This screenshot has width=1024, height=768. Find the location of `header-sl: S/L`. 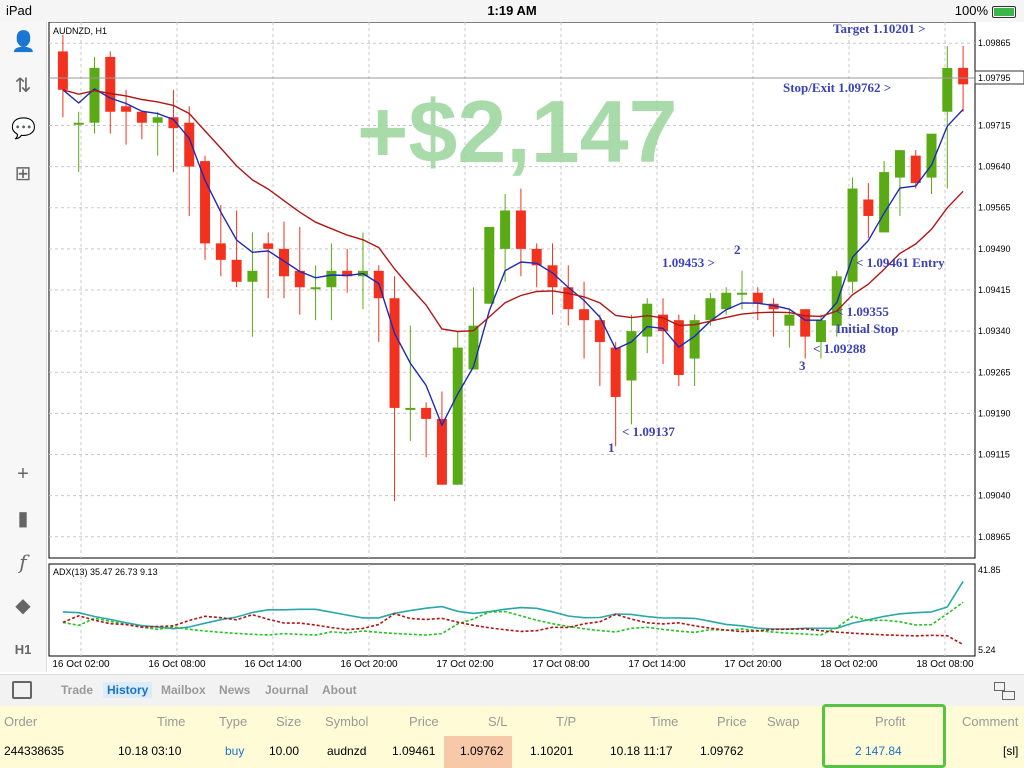

header-sl: S/L is located at coordinates (498, 721).